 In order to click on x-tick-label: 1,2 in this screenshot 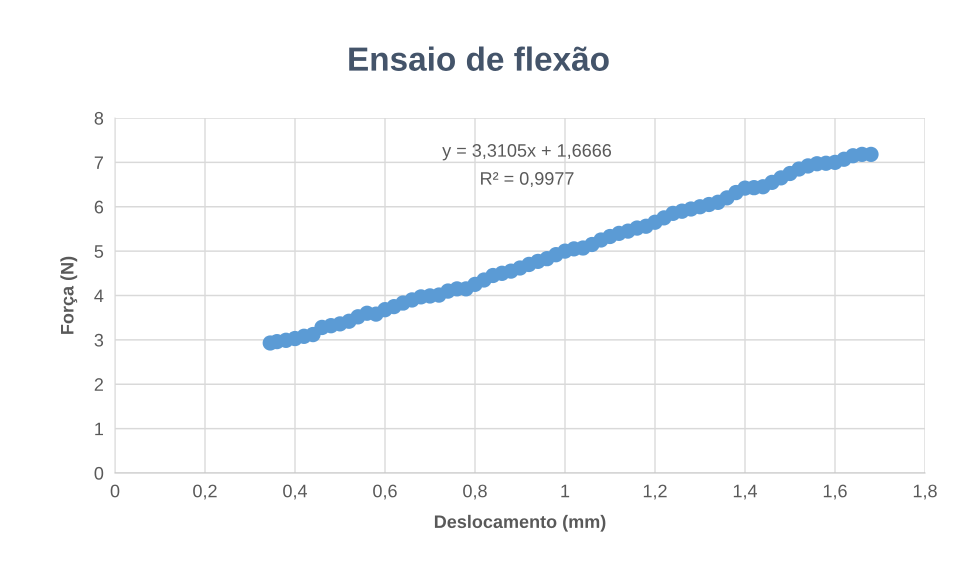, I will do `click(655, 492)`.